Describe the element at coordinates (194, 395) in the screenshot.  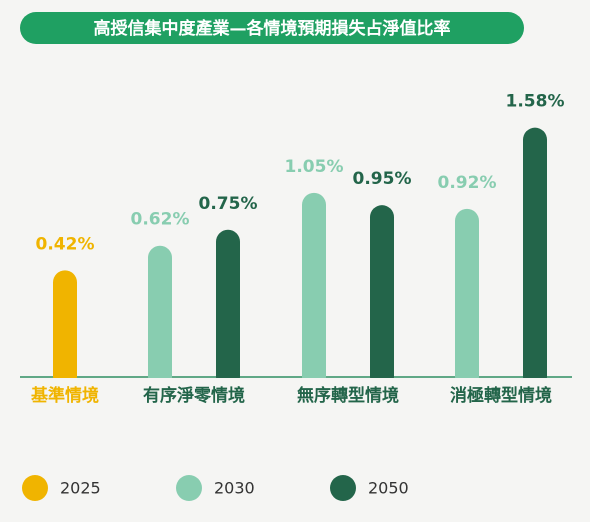
I see `category-label: 有序淨零情境` at that location.